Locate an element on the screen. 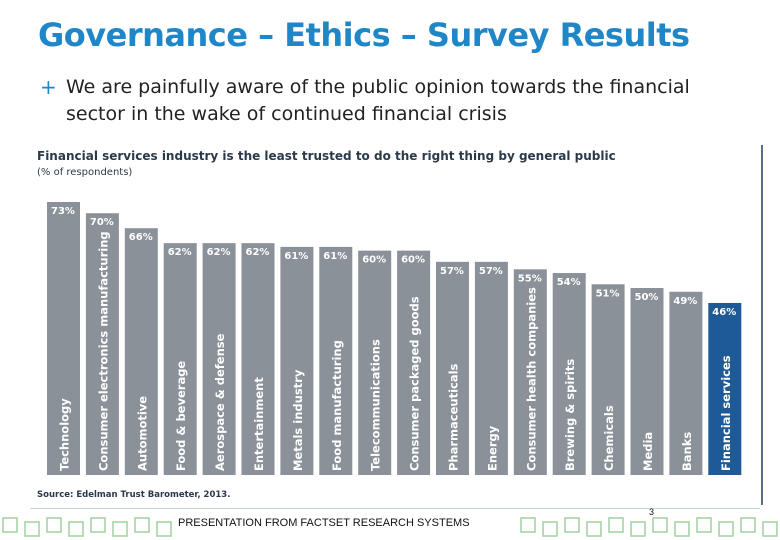 This screenshot has width=780, height=540. bar-aerospace-defense is located at coordinates (219, 359).